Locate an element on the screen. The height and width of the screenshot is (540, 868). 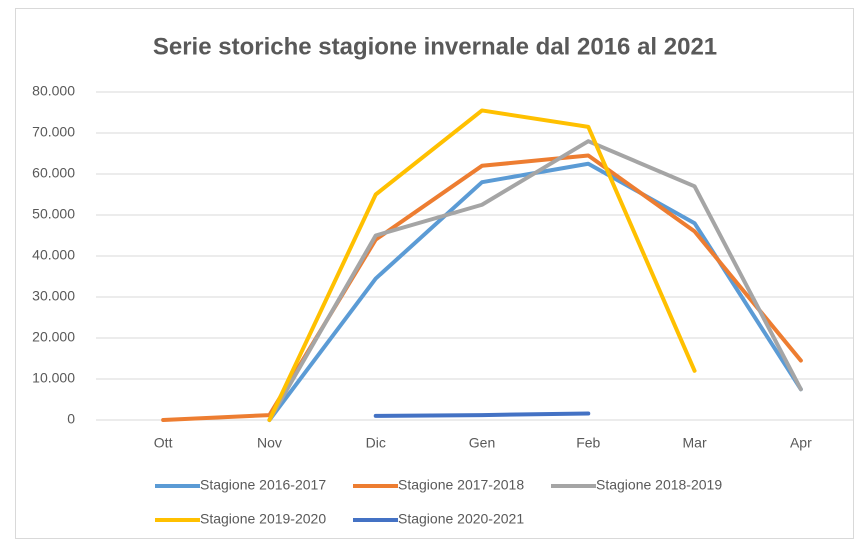
x-tick-label: Gen is located at coordinates (482, 443).